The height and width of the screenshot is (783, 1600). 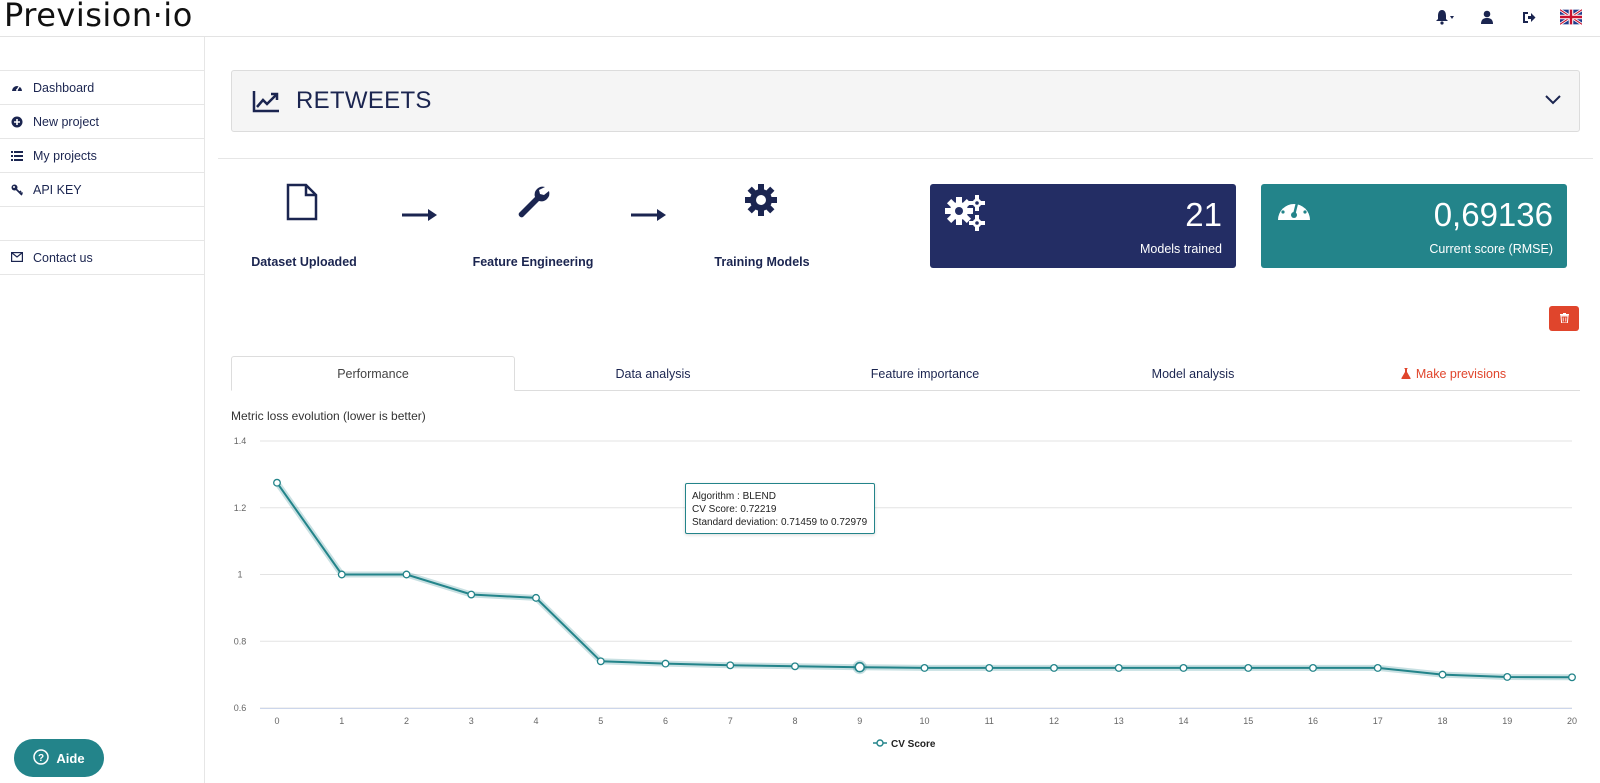 I want to click on sidebar-item-my-projects: My projects, so click(x=102, y=156).